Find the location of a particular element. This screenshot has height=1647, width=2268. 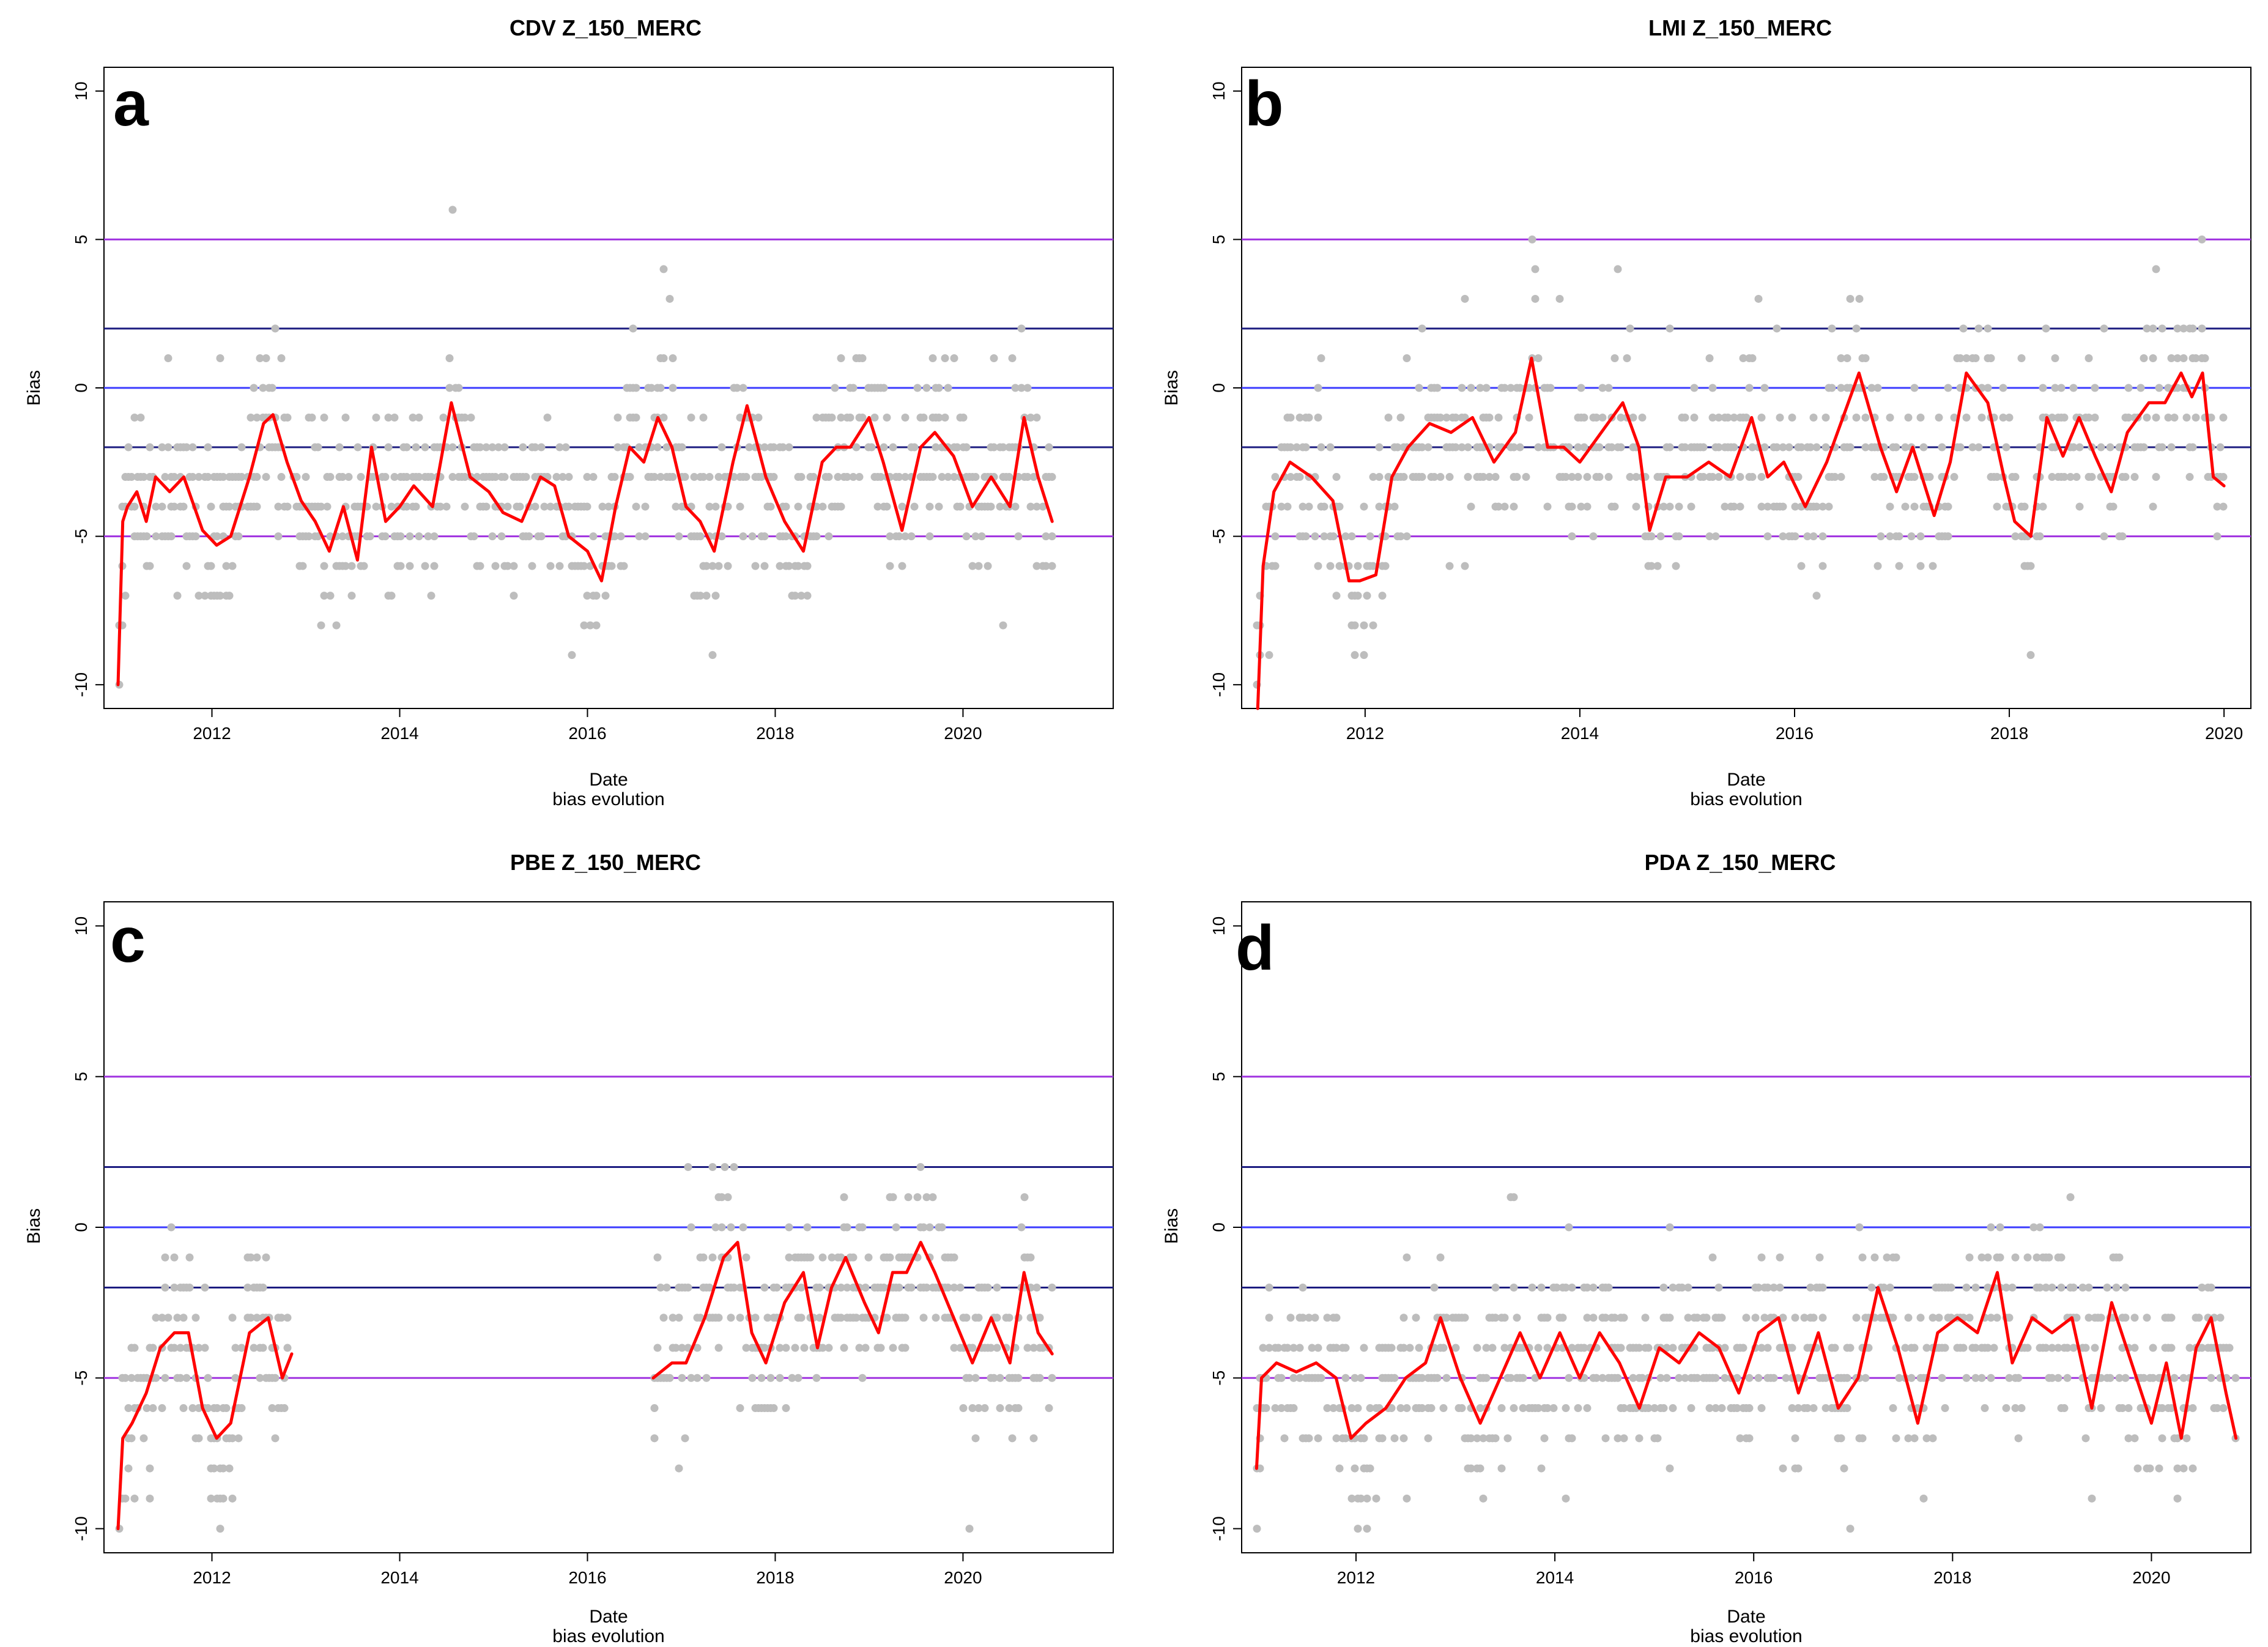

panel-d-x-tick-label: 2016 is located at coordinates (1754, 1578).